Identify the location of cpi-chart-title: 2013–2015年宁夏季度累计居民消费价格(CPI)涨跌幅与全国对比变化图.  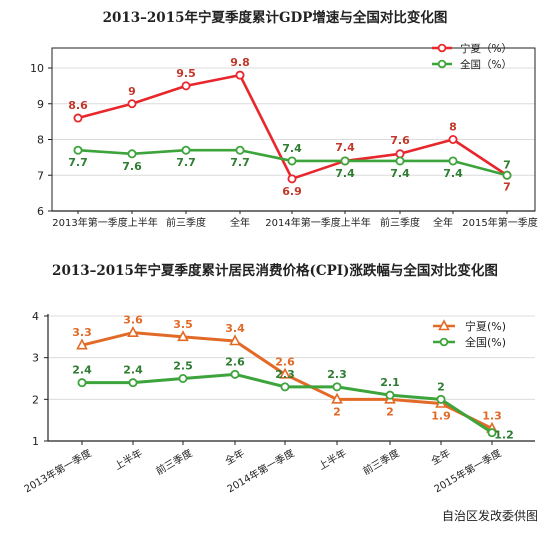
(275, 270).